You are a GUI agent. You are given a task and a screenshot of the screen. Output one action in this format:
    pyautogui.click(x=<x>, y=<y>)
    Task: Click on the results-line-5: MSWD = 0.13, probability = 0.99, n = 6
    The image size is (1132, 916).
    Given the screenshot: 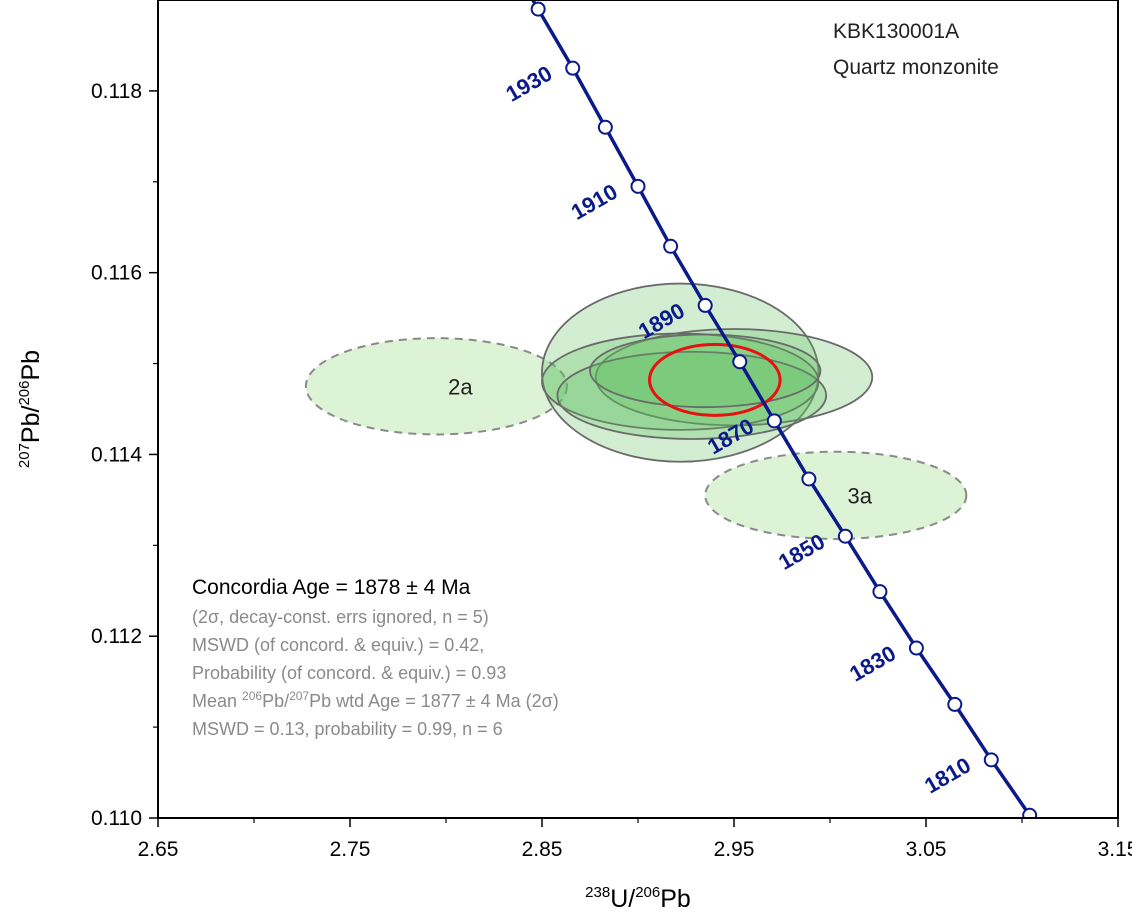 What is the action you would take?
    pyautogui.click(x=347, y=729)
    